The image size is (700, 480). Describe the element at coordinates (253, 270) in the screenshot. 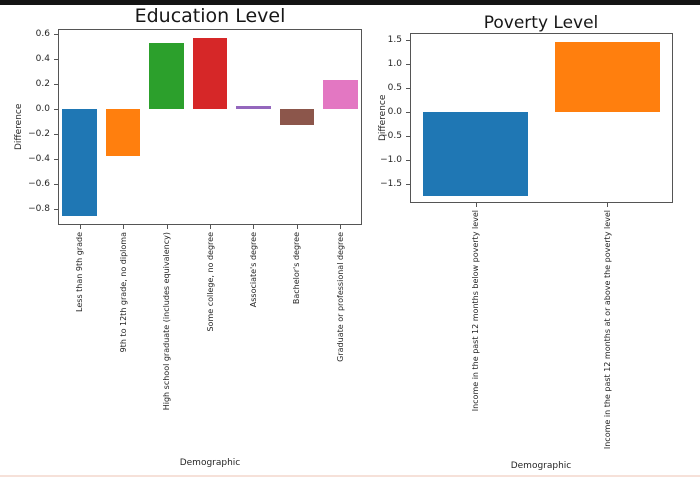

I see `x-category-label: Associate's degree` at that location.